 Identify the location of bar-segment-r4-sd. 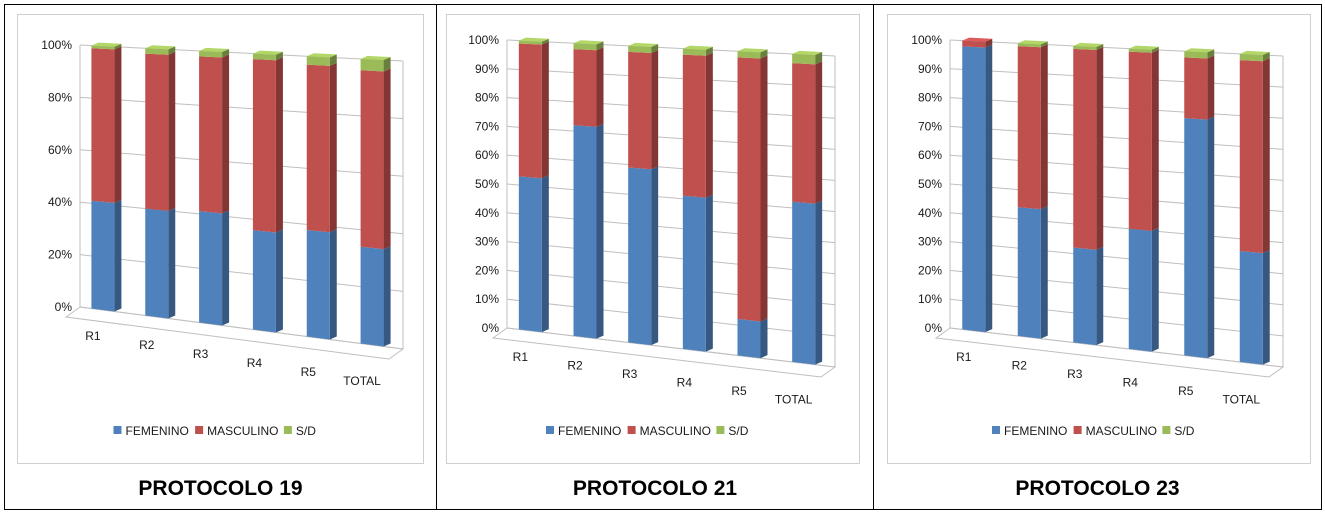
(267, 55).